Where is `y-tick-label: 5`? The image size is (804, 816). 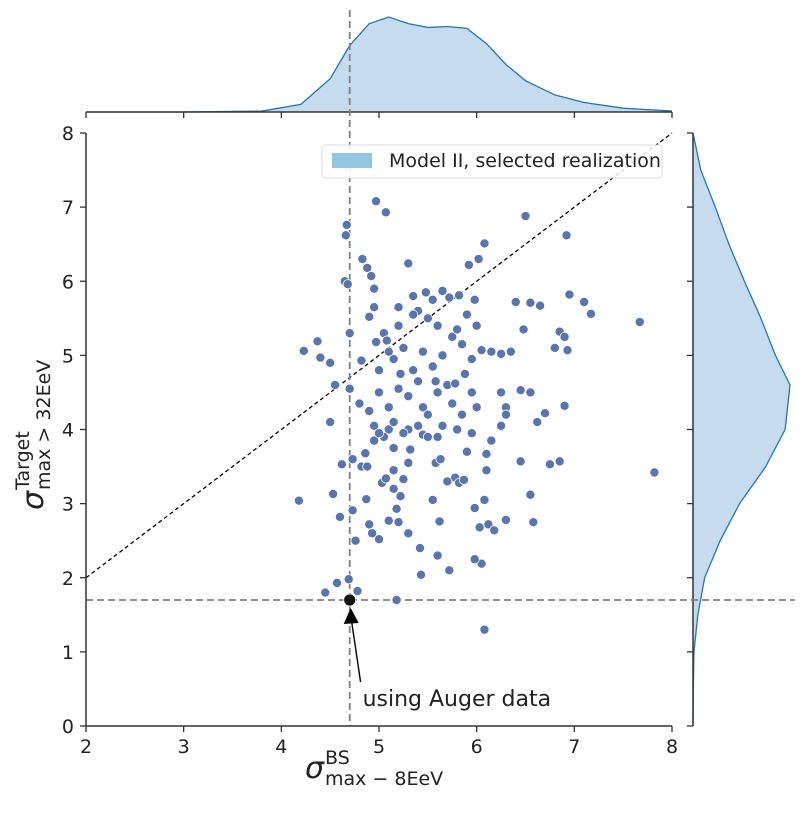 y-tick-label: 5 is located at coordinates (68, 356).